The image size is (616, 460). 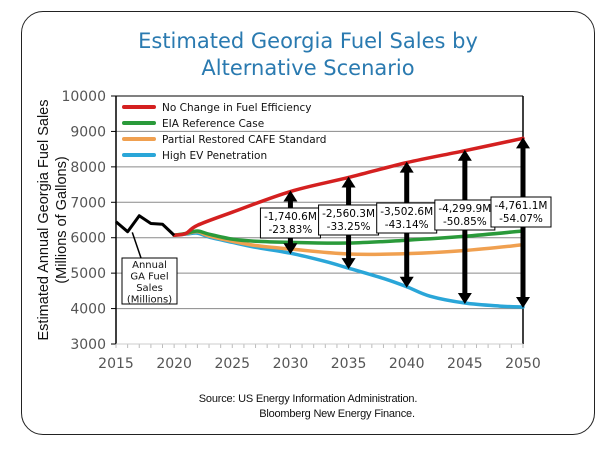 What do you see at coordinates (149, 277) in the screenshot?
I see `historical-callout-text: GA Fuel` at bounding box center [149, 277].